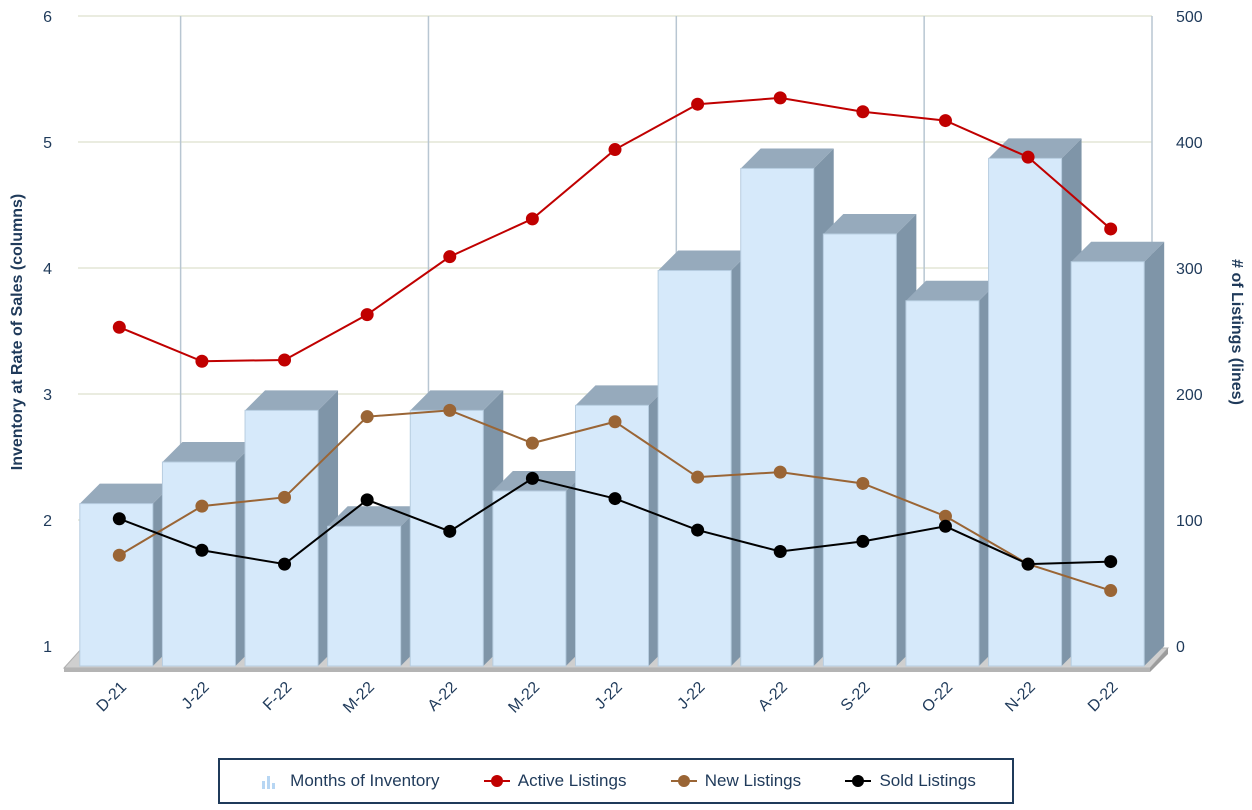 The width and height of the screenshot is (1252, 810). Describe the element at coordinates (47, 17) in the screenshot. I see `y-left-tick-label: 6` at that location.